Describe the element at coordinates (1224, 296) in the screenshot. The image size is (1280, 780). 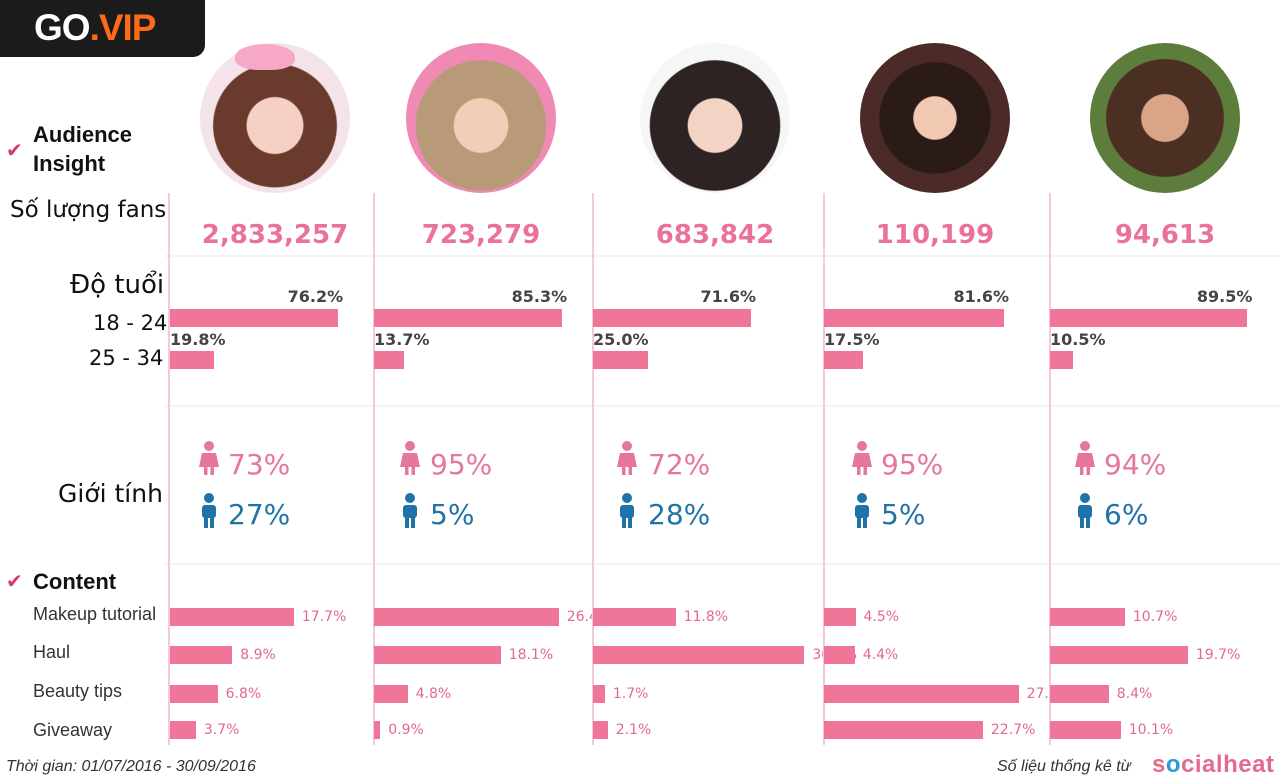
I see `age-value: 89.5%` at that location.